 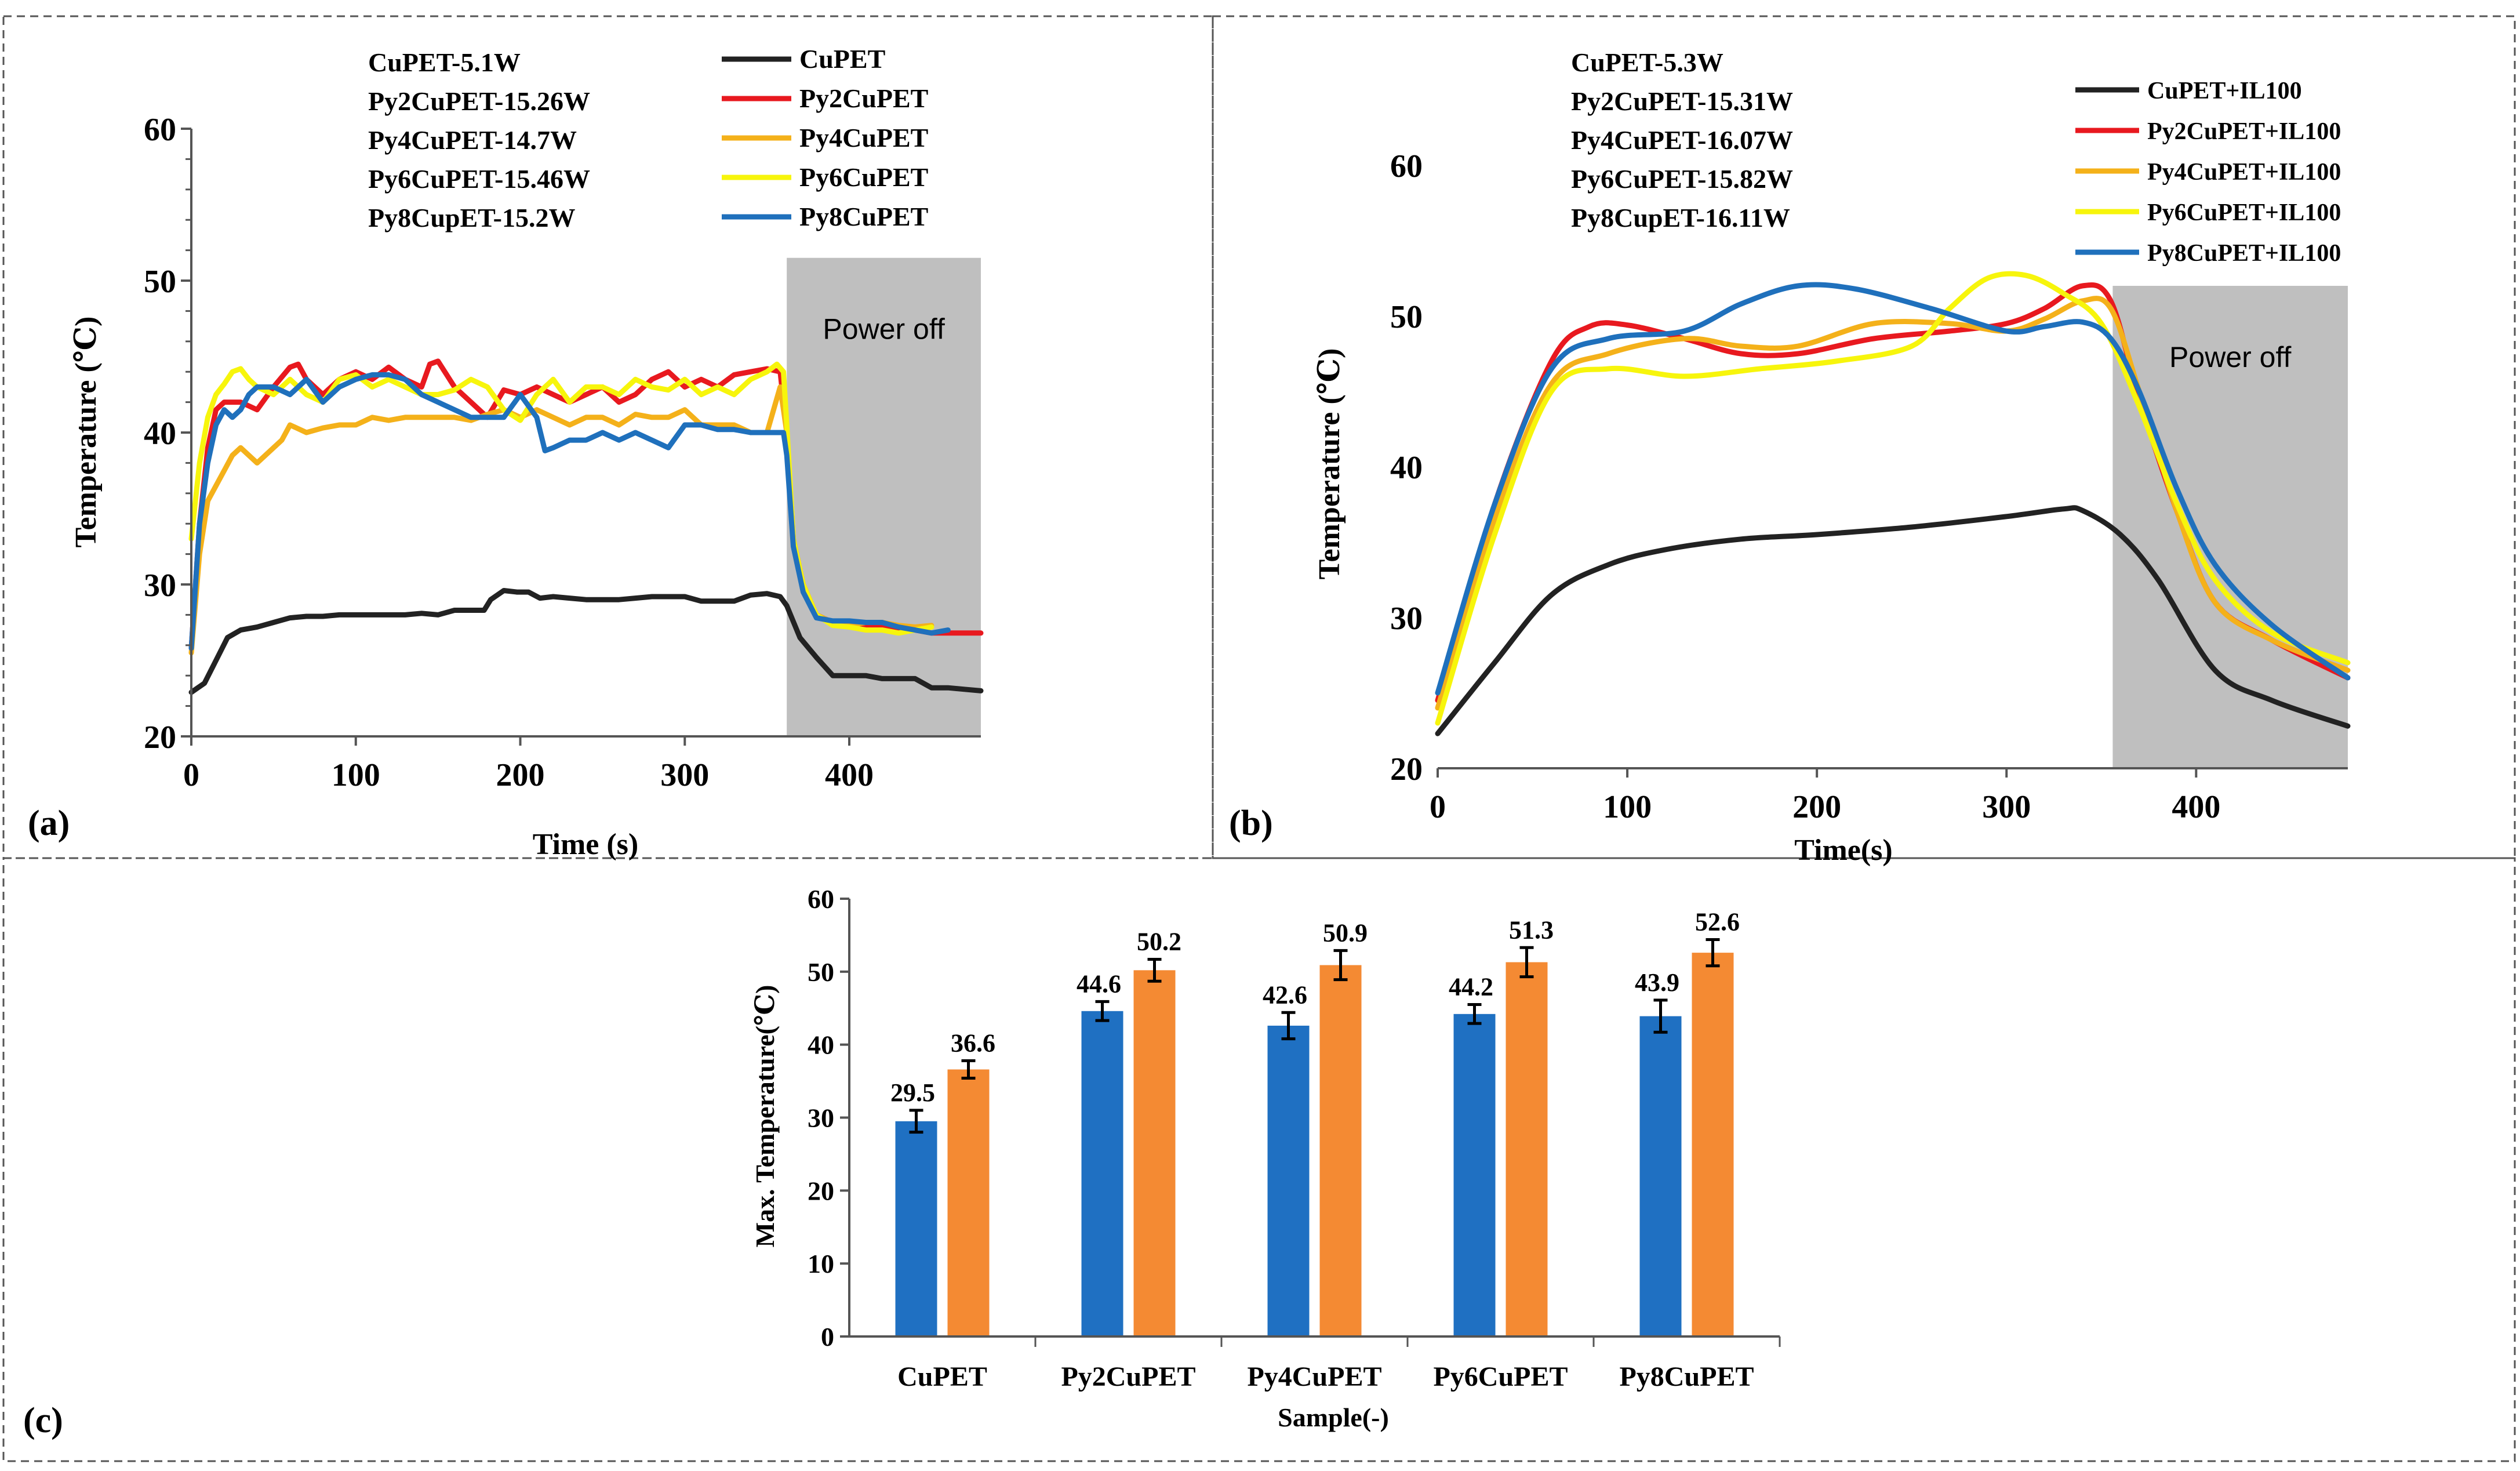 What do you see at coordinates (2230, 527) in the screenshot?
I see `power-off-region` at bounding box center [2230, 527].